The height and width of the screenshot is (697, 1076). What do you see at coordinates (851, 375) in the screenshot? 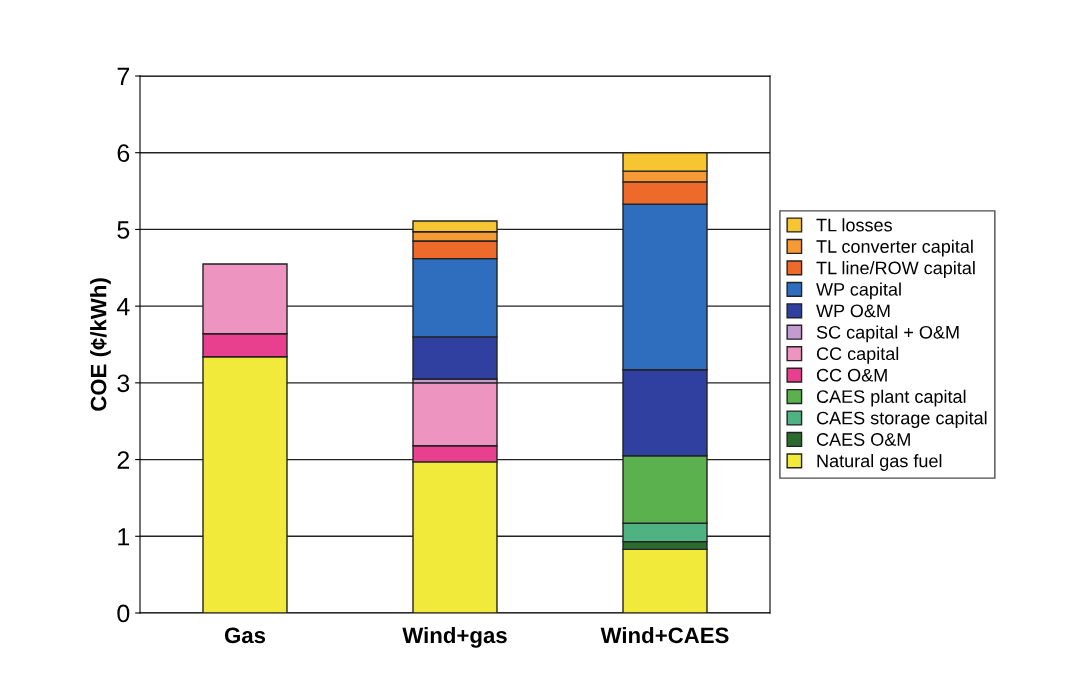
I see `legend-label: CC O&M` at bounding box center [851, 375].